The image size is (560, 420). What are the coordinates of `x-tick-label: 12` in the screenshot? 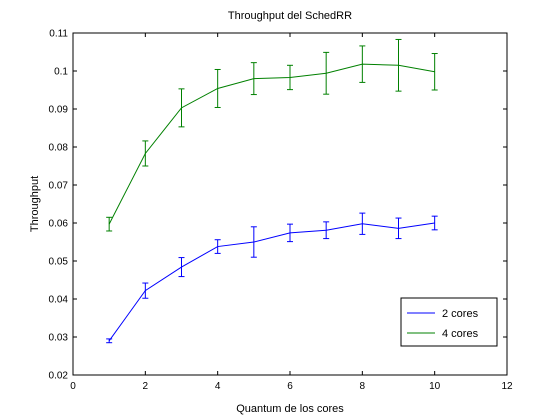 It's located at (507, 386).